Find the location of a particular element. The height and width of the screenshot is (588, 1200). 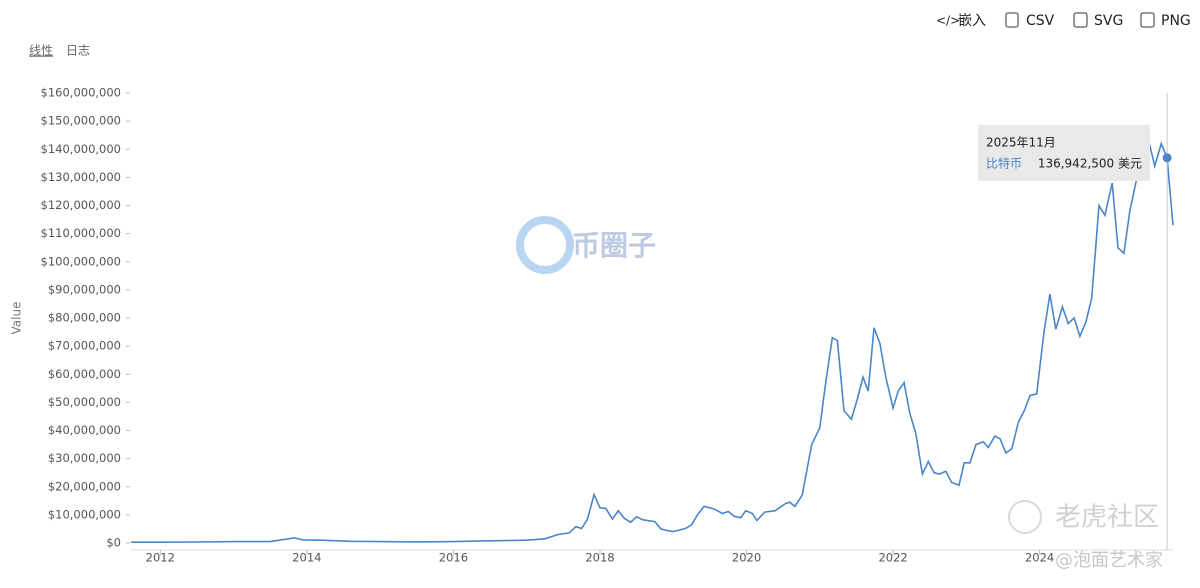

y-tick-label: $50,000,000 is located at coordinates (84, 402).